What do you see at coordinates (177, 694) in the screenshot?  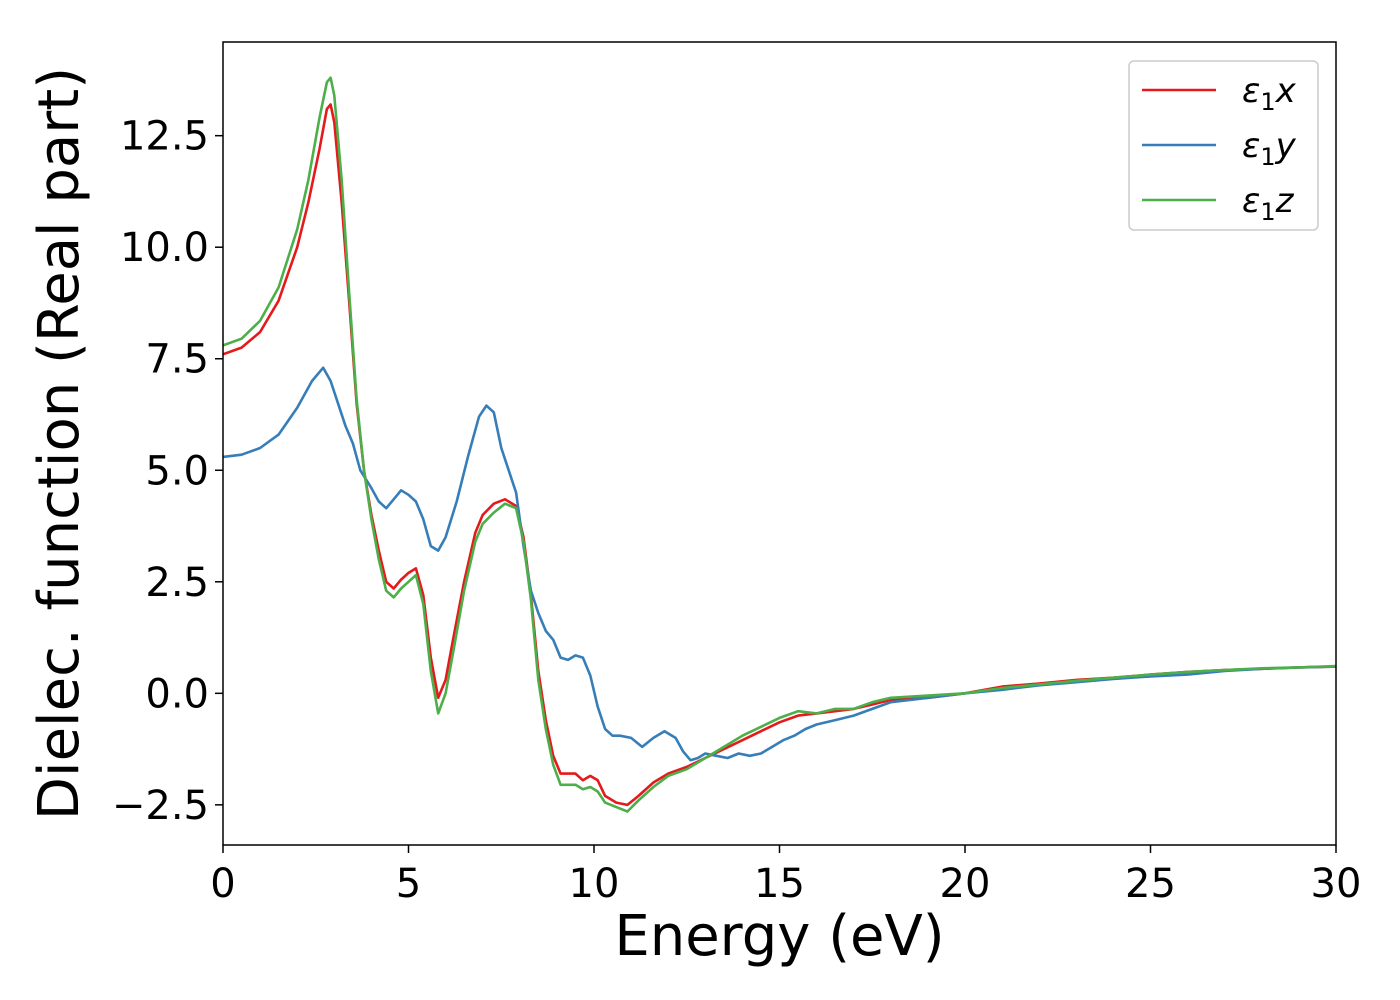 I see `y-tick-label: 0.0` at bounding box center [177, 694].